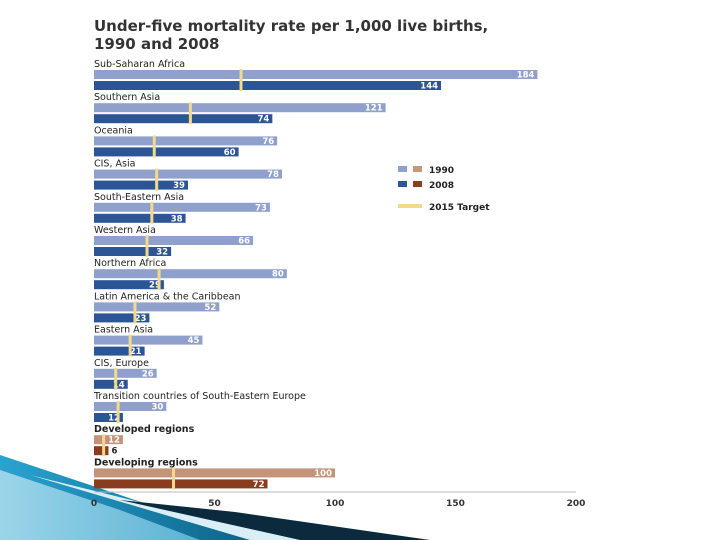 This screenshot has width=720, height=540. Describe the element at coordinates (273, 175) in the screenshot. I see `value-label-1990: 78` at that location.